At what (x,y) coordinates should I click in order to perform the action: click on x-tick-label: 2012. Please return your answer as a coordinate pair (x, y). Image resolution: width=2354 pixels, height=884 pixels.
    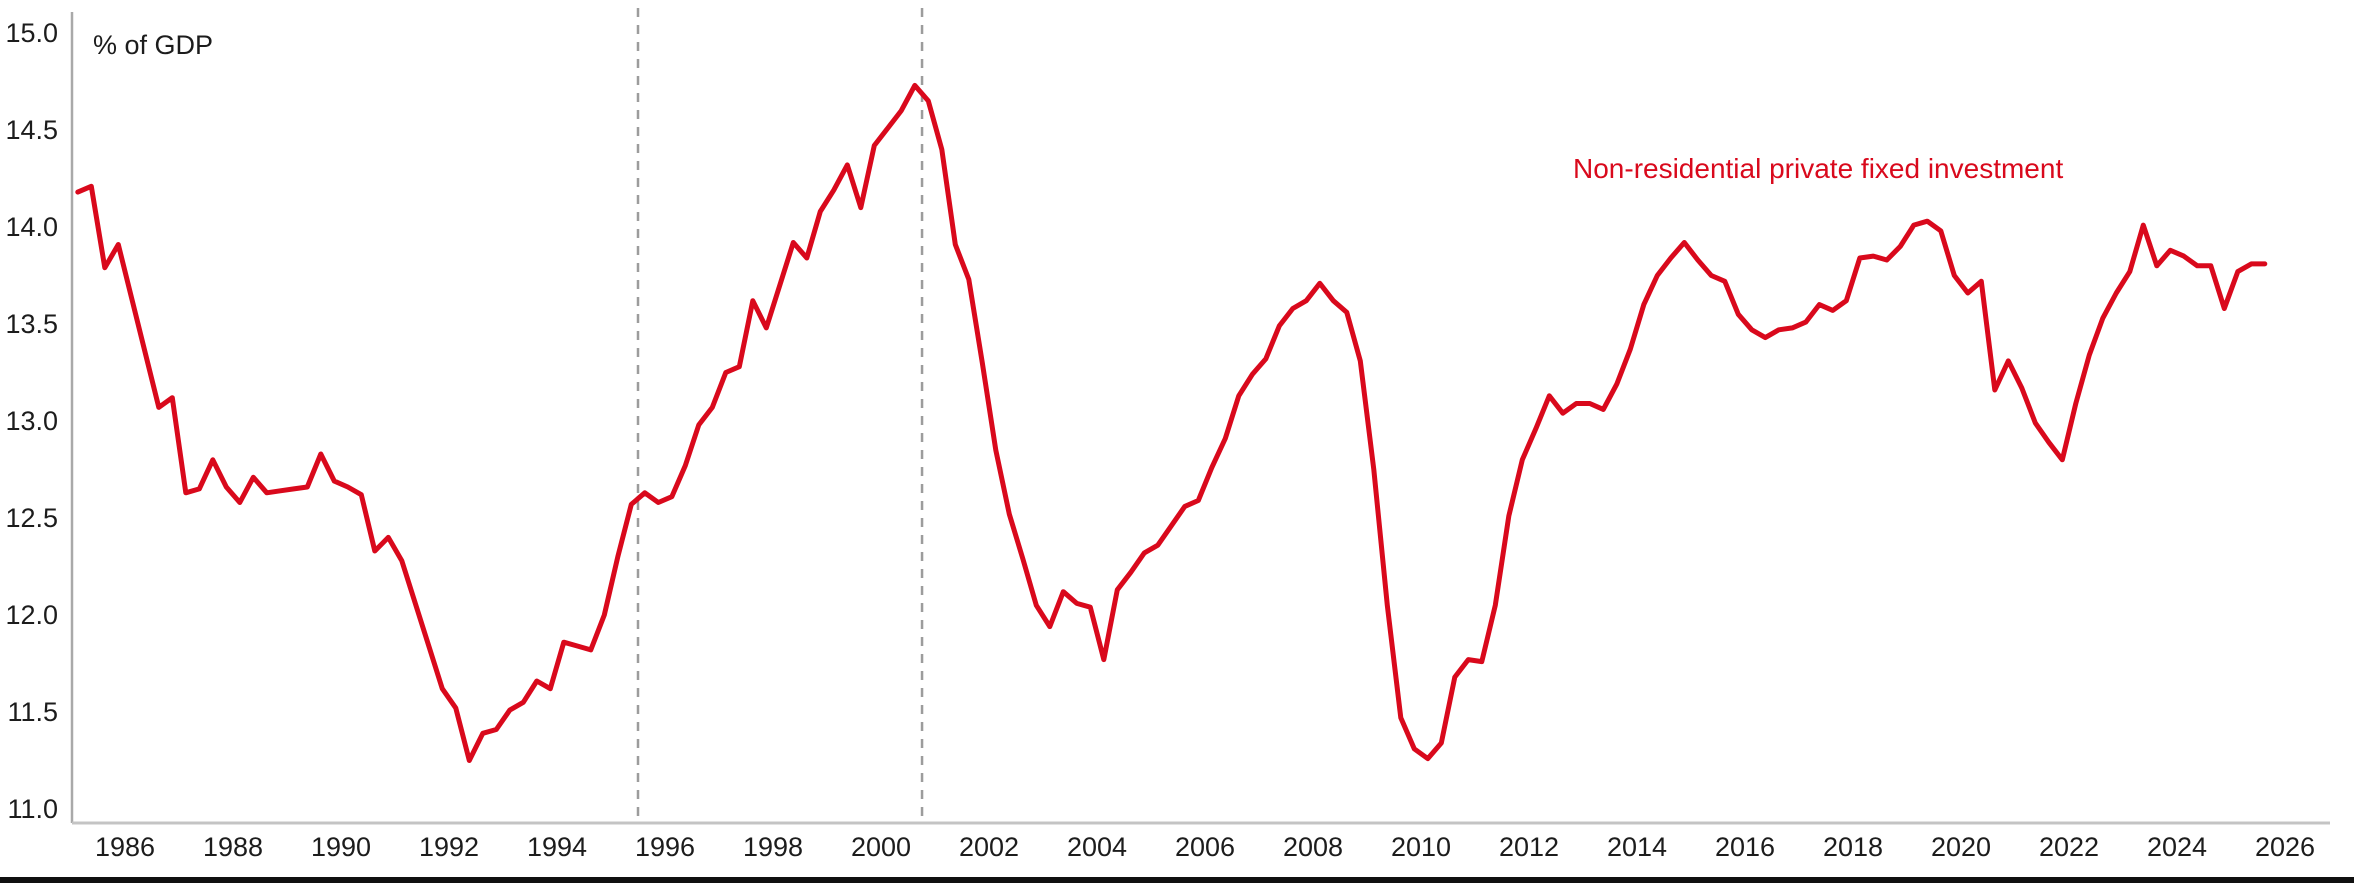
    Looking at the image, I should click on (1529, 847).